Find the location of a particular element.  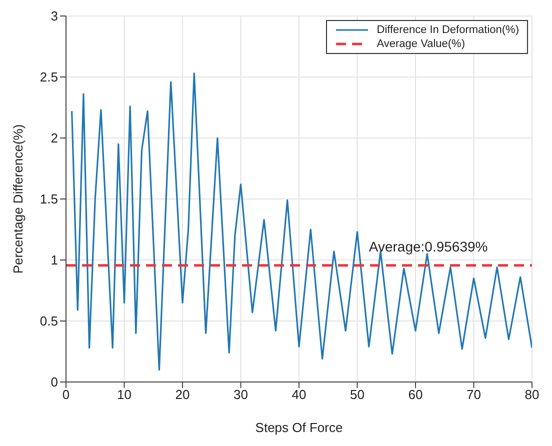

y-tick-label: 1 is located at coordinates (54, 260).